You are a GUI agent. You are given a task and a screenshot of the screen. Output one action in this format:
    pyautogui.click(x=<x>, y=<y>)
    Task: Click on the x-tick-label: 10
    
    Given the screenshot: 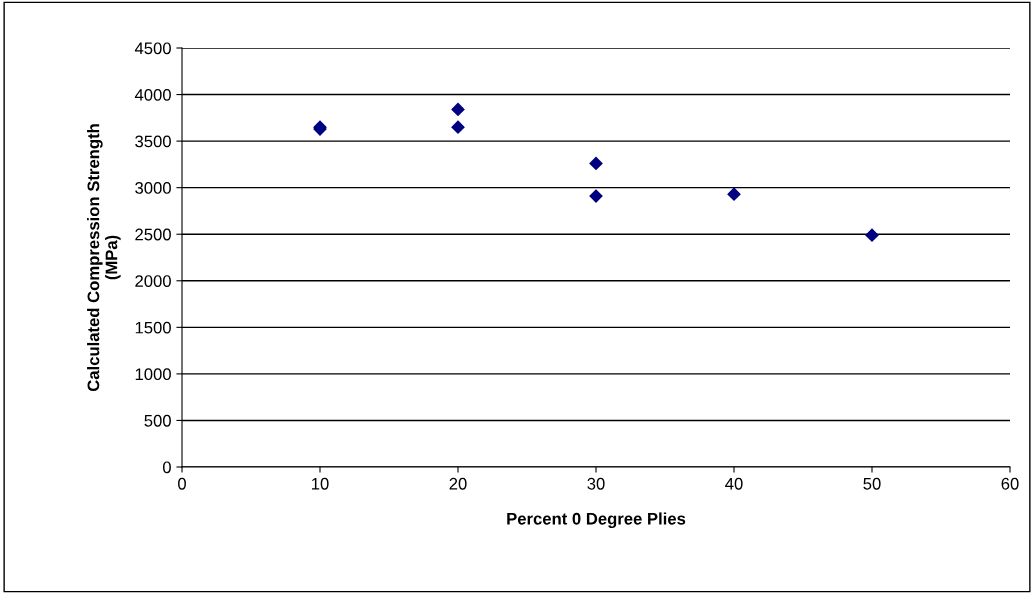 What is the action you would take?
    pyautogui.click(x=320, y=483)
    